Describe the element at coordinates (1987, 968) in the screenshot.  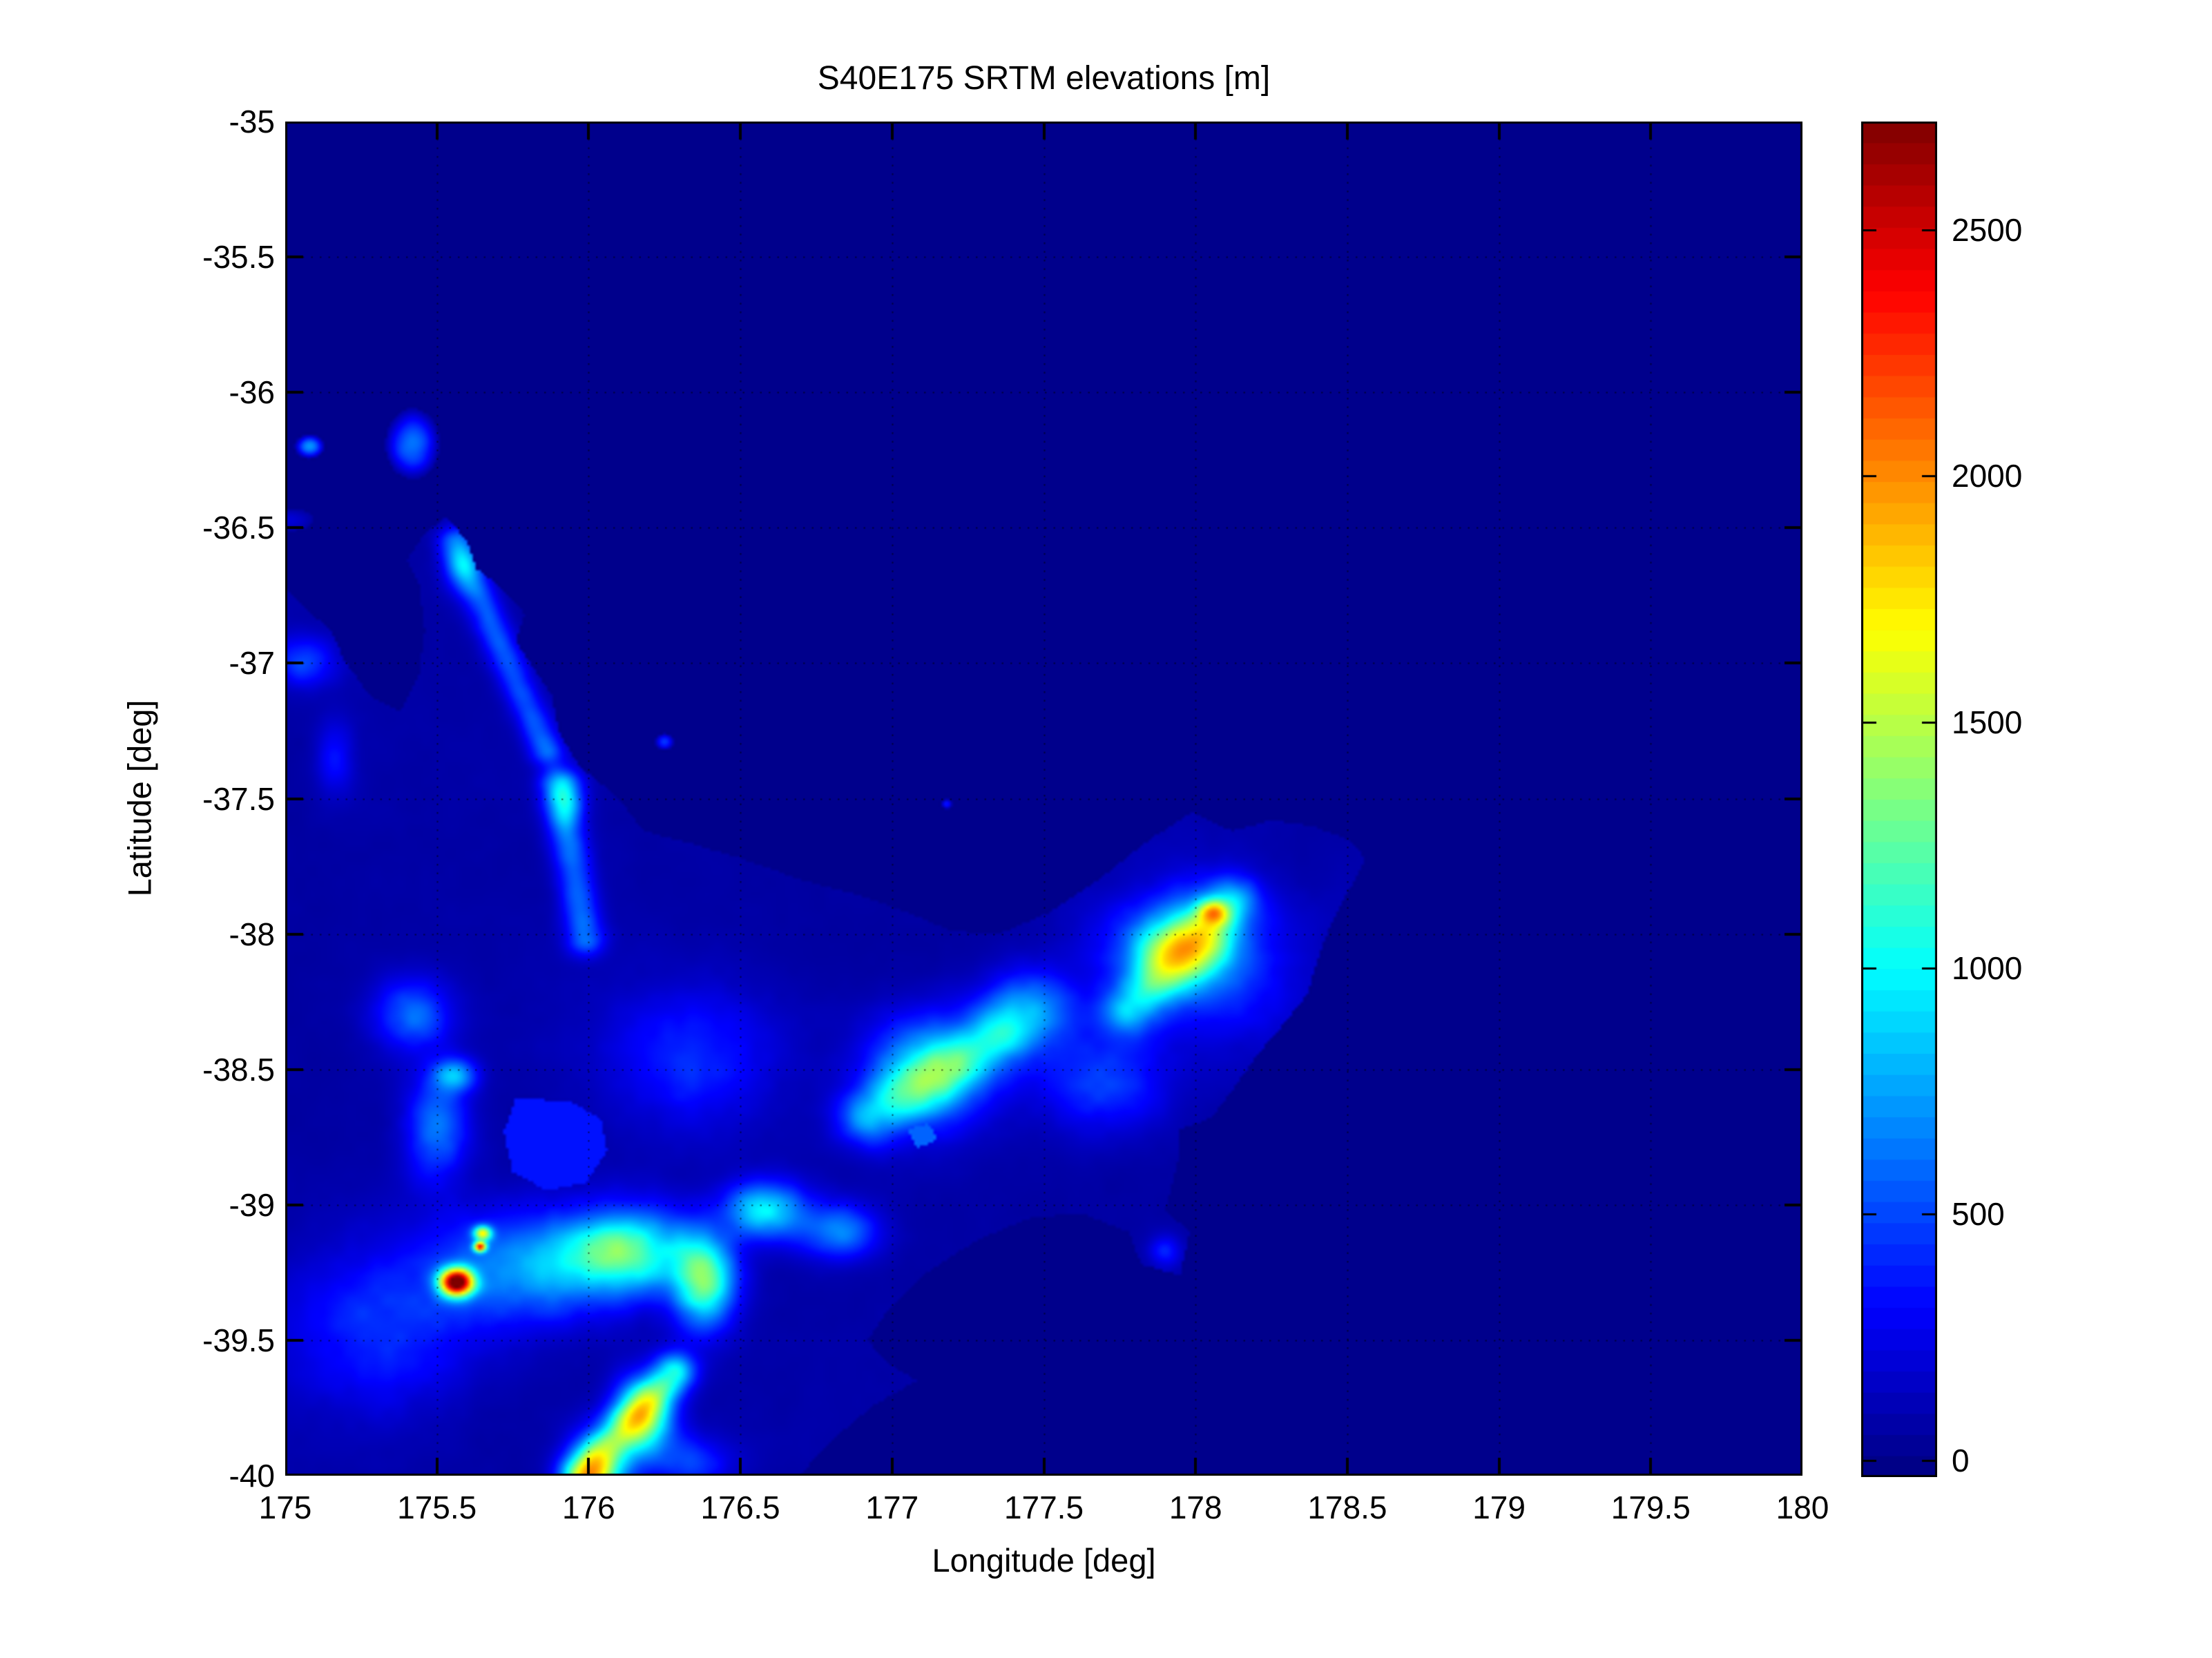
I see `colorbar-tick-label: 1000` at that location.